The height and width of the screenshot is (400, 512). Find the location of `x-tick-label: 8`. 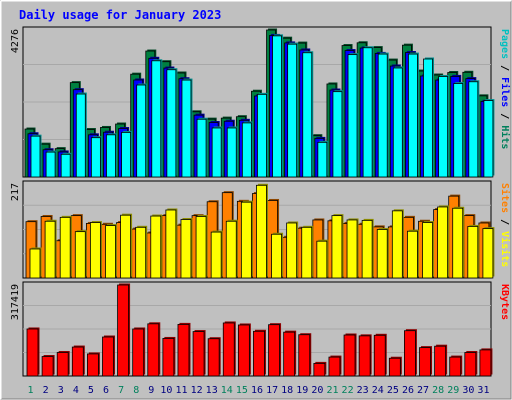

x-tick-label: 8 is located at coordinates (136, 390).